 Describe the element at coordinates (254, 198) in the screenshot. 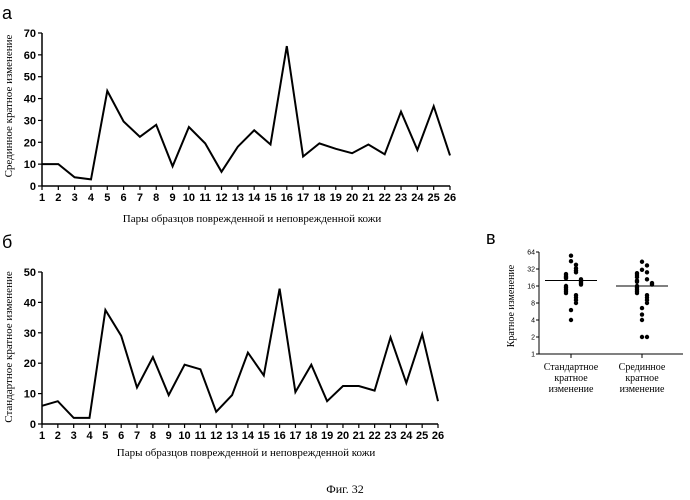

I see `panel-a-xtick-label: 14` at that location.